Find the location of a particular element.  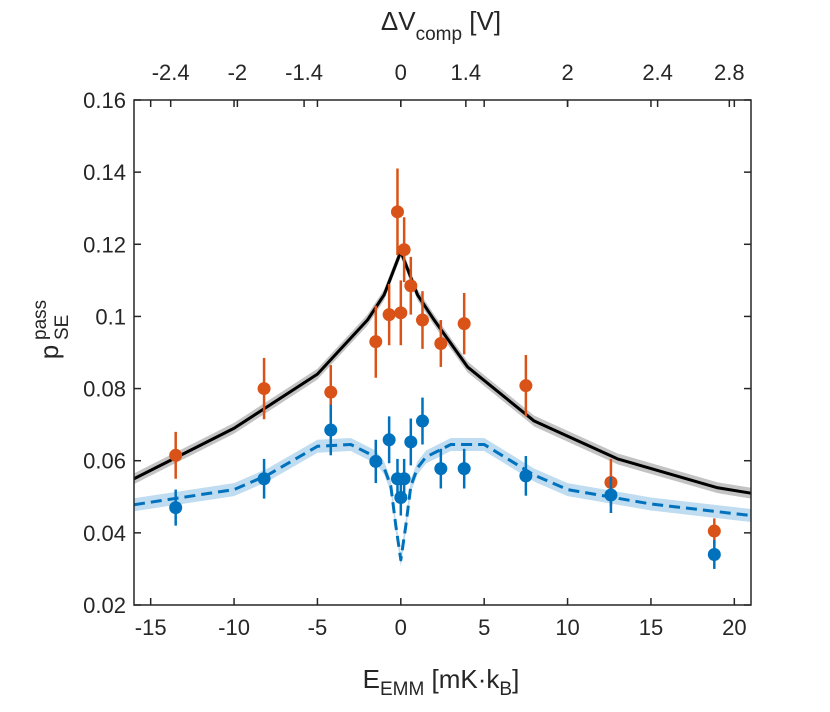

top-x-tick-label: -1.4 is located at coordinates (304, 72).